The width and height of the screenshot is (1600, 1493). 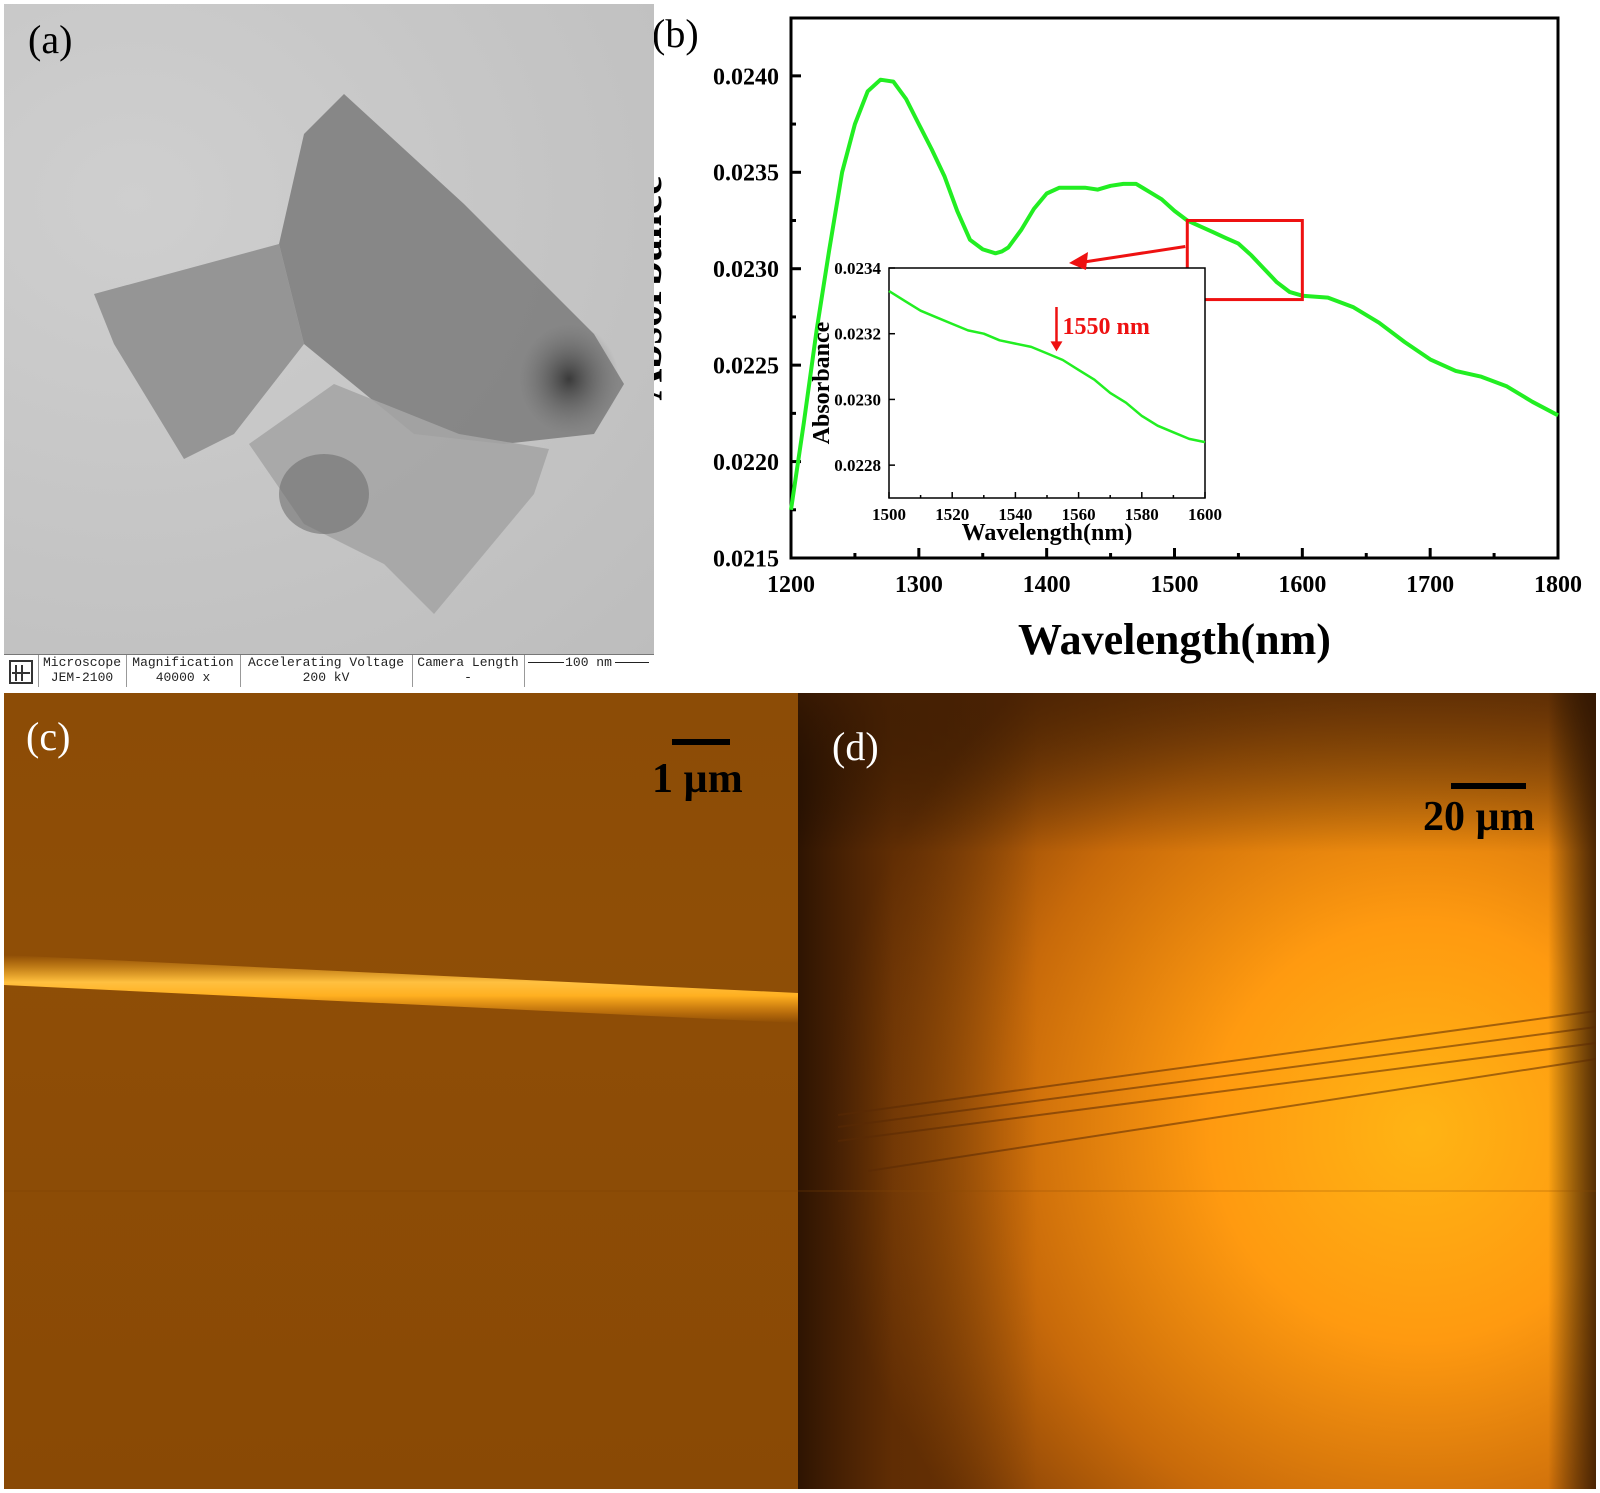 What do you see at coordinates (746, 174) in the screenshot?
I see `main-y-tick-label: 0.0235` at bounding box center [746, 174].